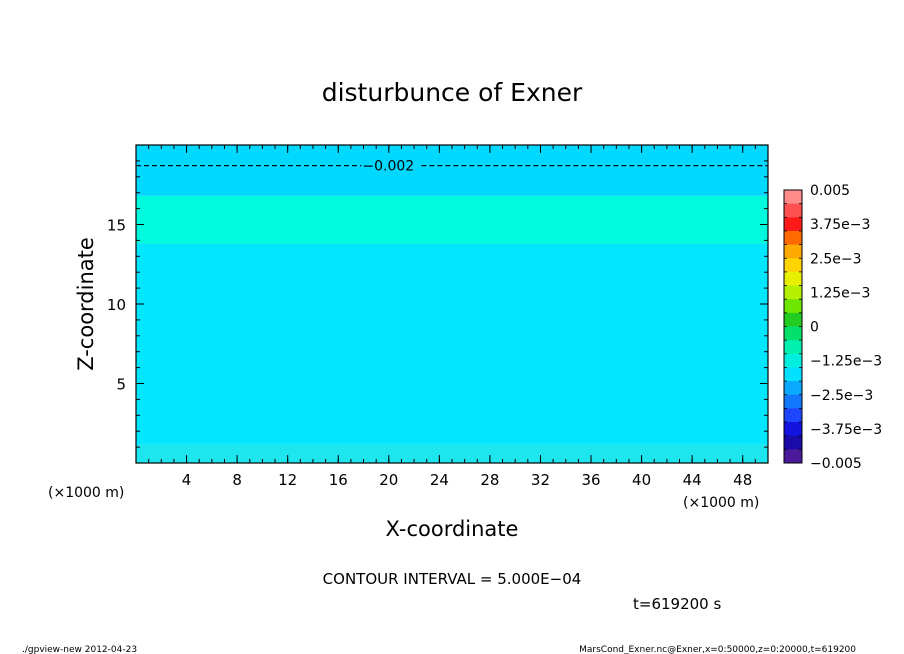  Describe the element at coordinates (489, 480) in the screenshot. I see `x-tick-label: 28` at that location.